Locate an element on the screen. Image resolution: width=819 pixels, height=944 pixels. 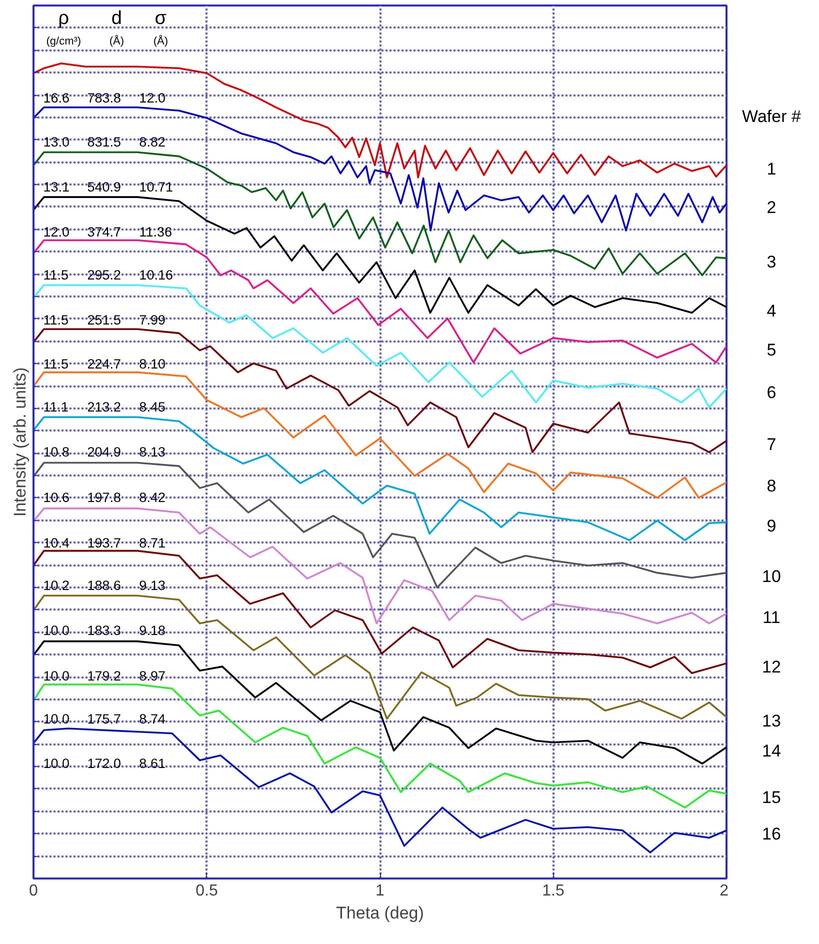
annotation: 11.36 is located at coordinates (155, 232).